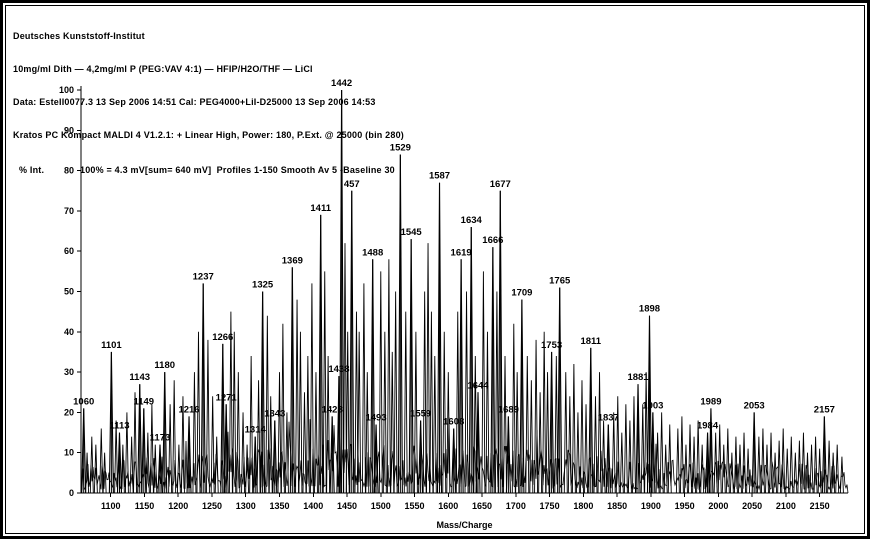  What do you see at coordinates (246, 506) in the screenshot?
I see `x-tick-label: 1300` at bounding box center [246, 506].